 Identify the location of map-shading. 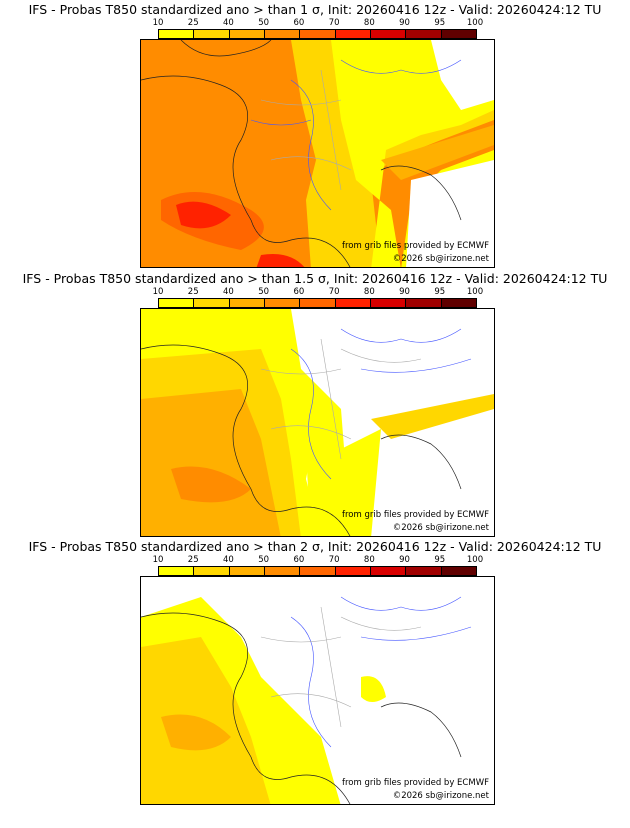
(306, 700).